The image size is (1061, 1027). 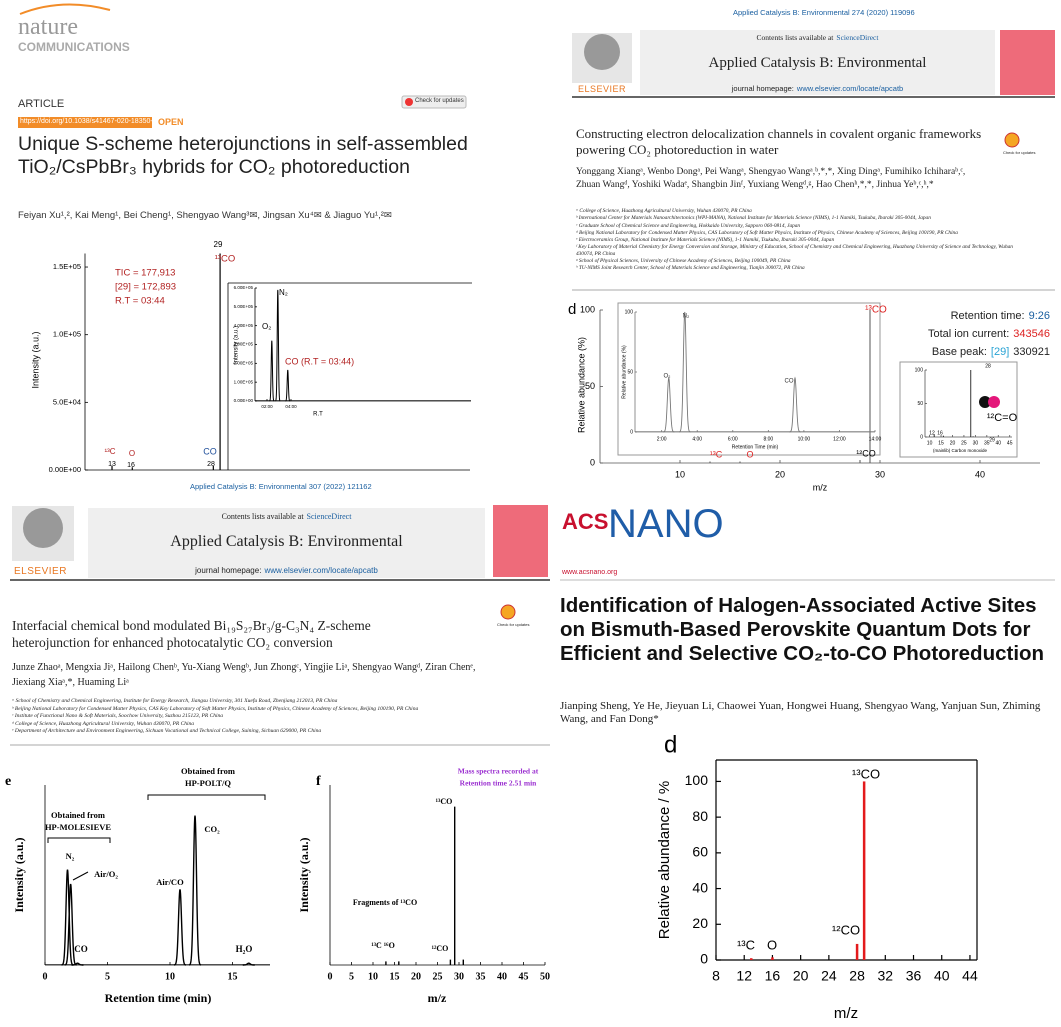 What do you see at coordinates (664, 860) in the screenshot?
I see `y-axis-label: Relative abundance / %` at bounding box center [664, 860].